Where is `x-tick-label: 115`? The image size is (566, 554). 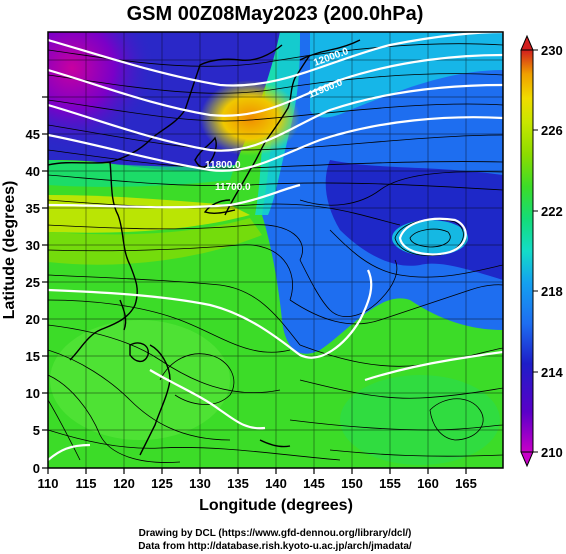
x-tick-label: 115 is located at coordinates (86, 483).